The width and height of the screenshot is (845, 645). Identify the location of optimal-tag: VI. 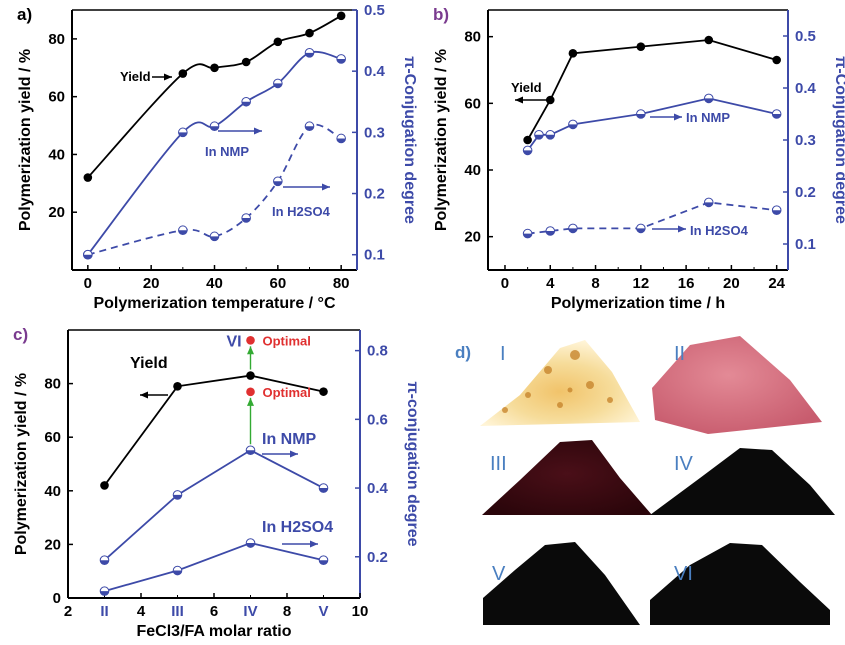
(234, 341).